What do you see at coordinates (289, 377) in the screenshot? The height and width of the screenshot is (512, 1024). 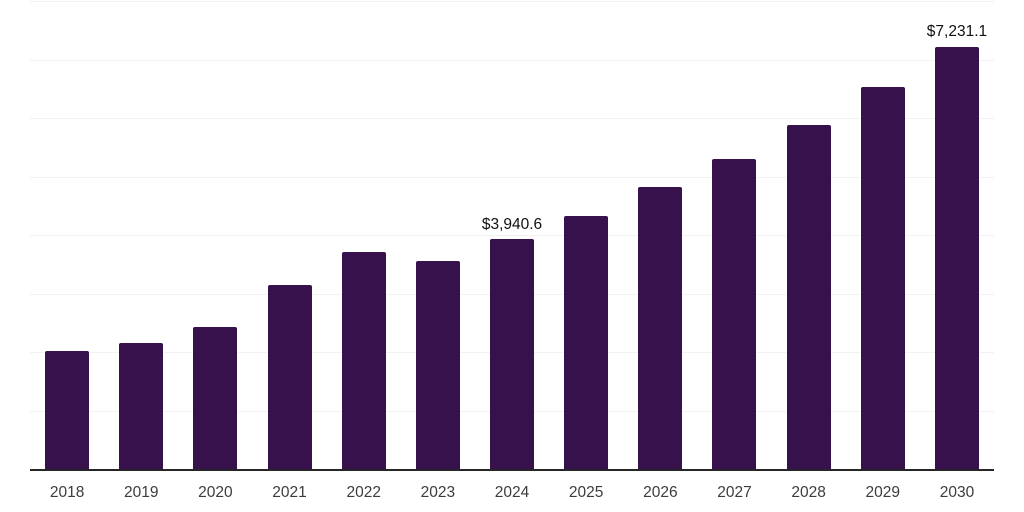 I see `bar-2021` at bounding box center [289, 377].